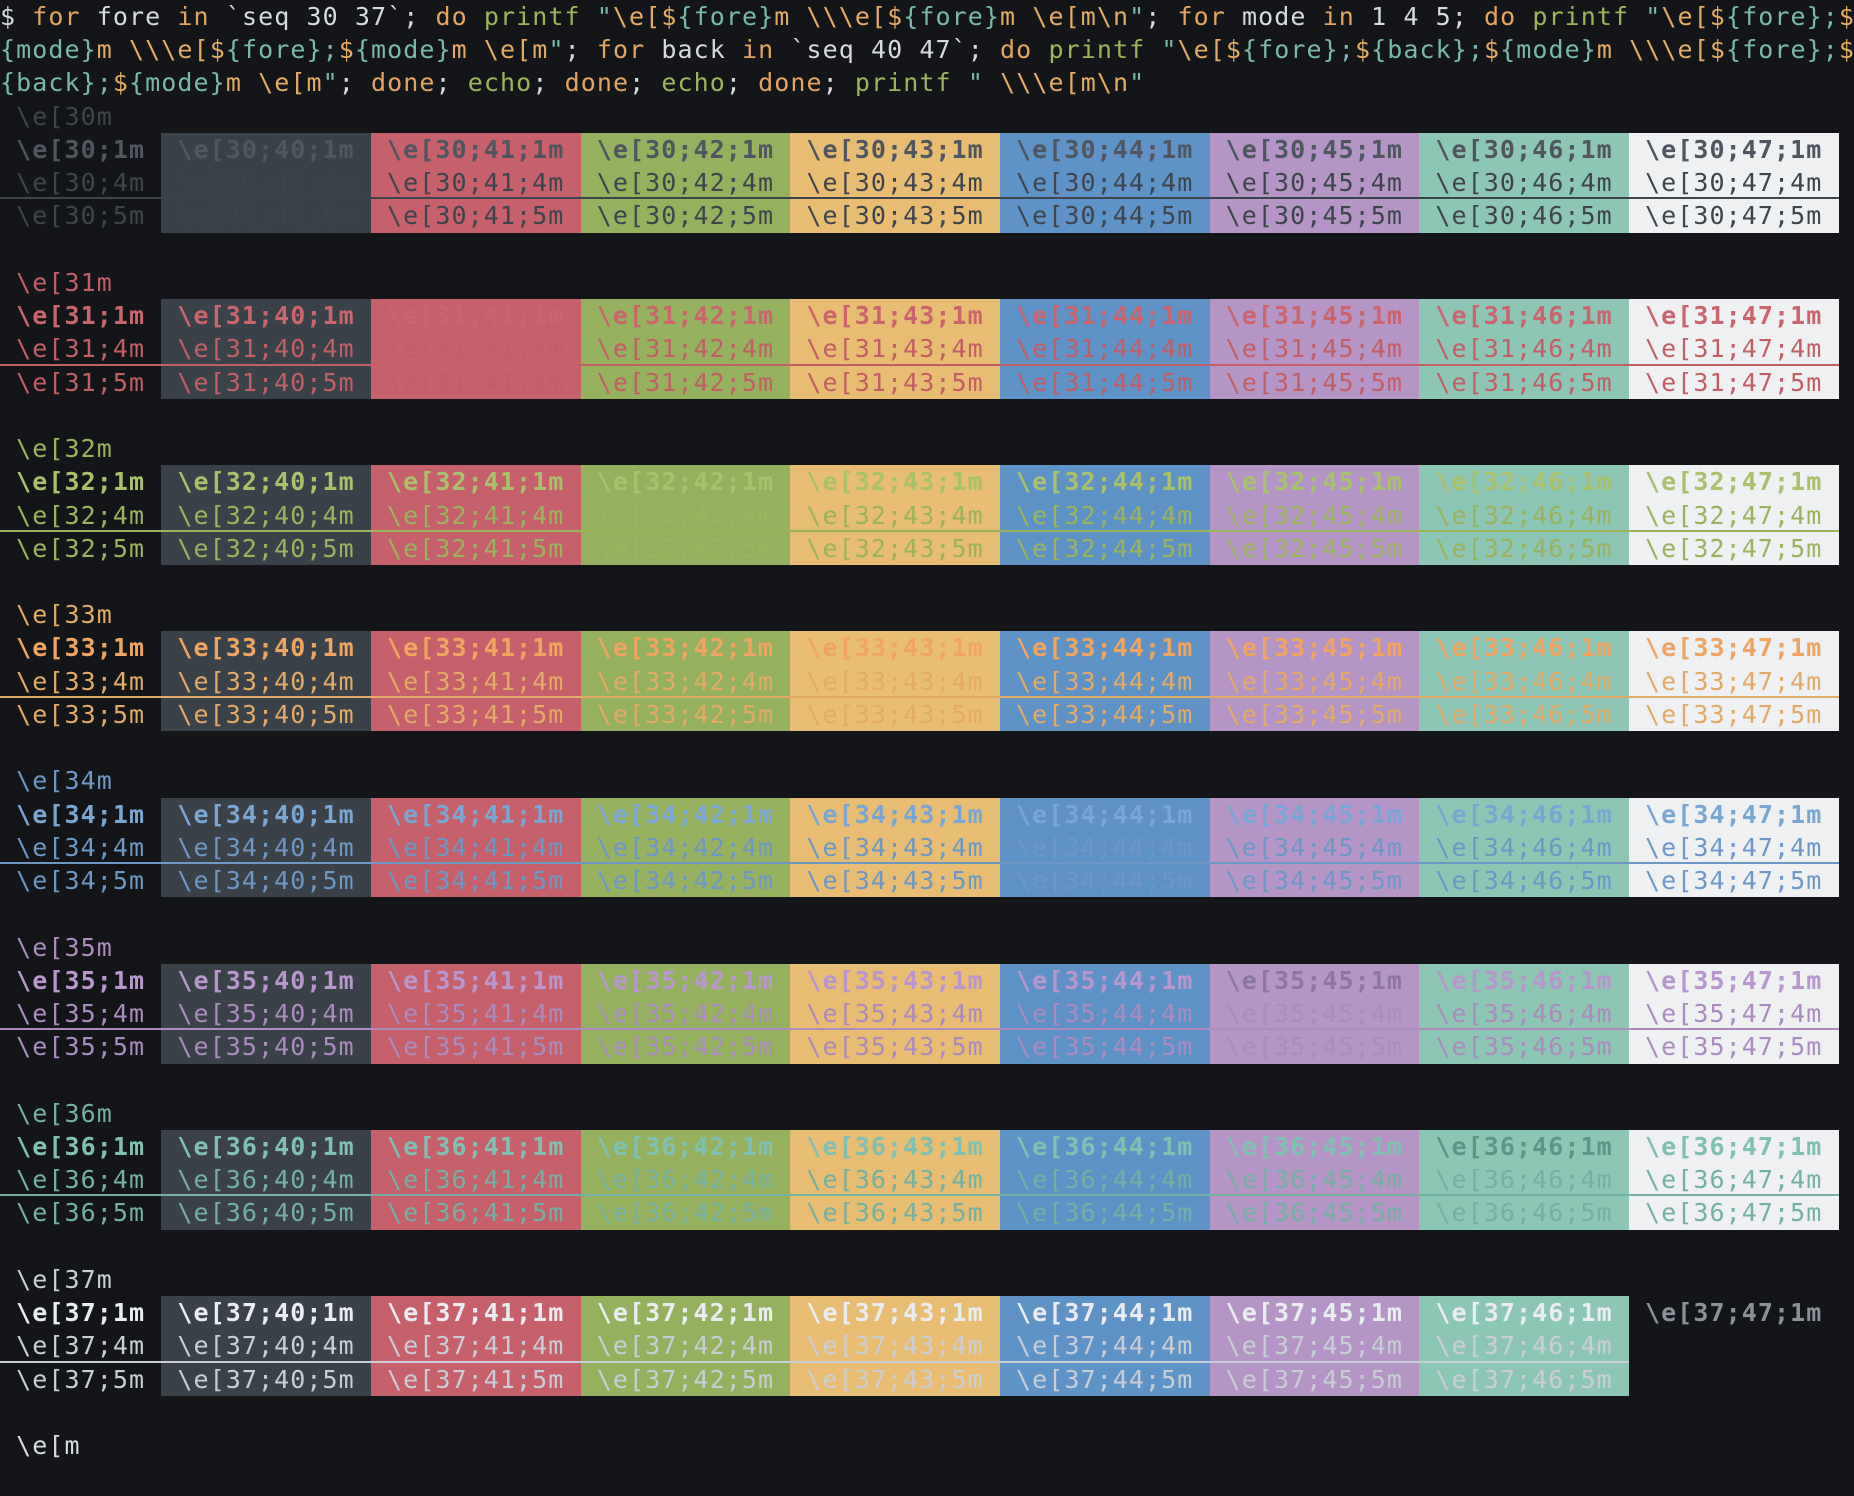 Image resolution: width=1854 pixels, height=1496 pixels. Describe the element at coordinates (927, 947) in the screenshot. I see `fg-label-line: \e[35m` at that location.